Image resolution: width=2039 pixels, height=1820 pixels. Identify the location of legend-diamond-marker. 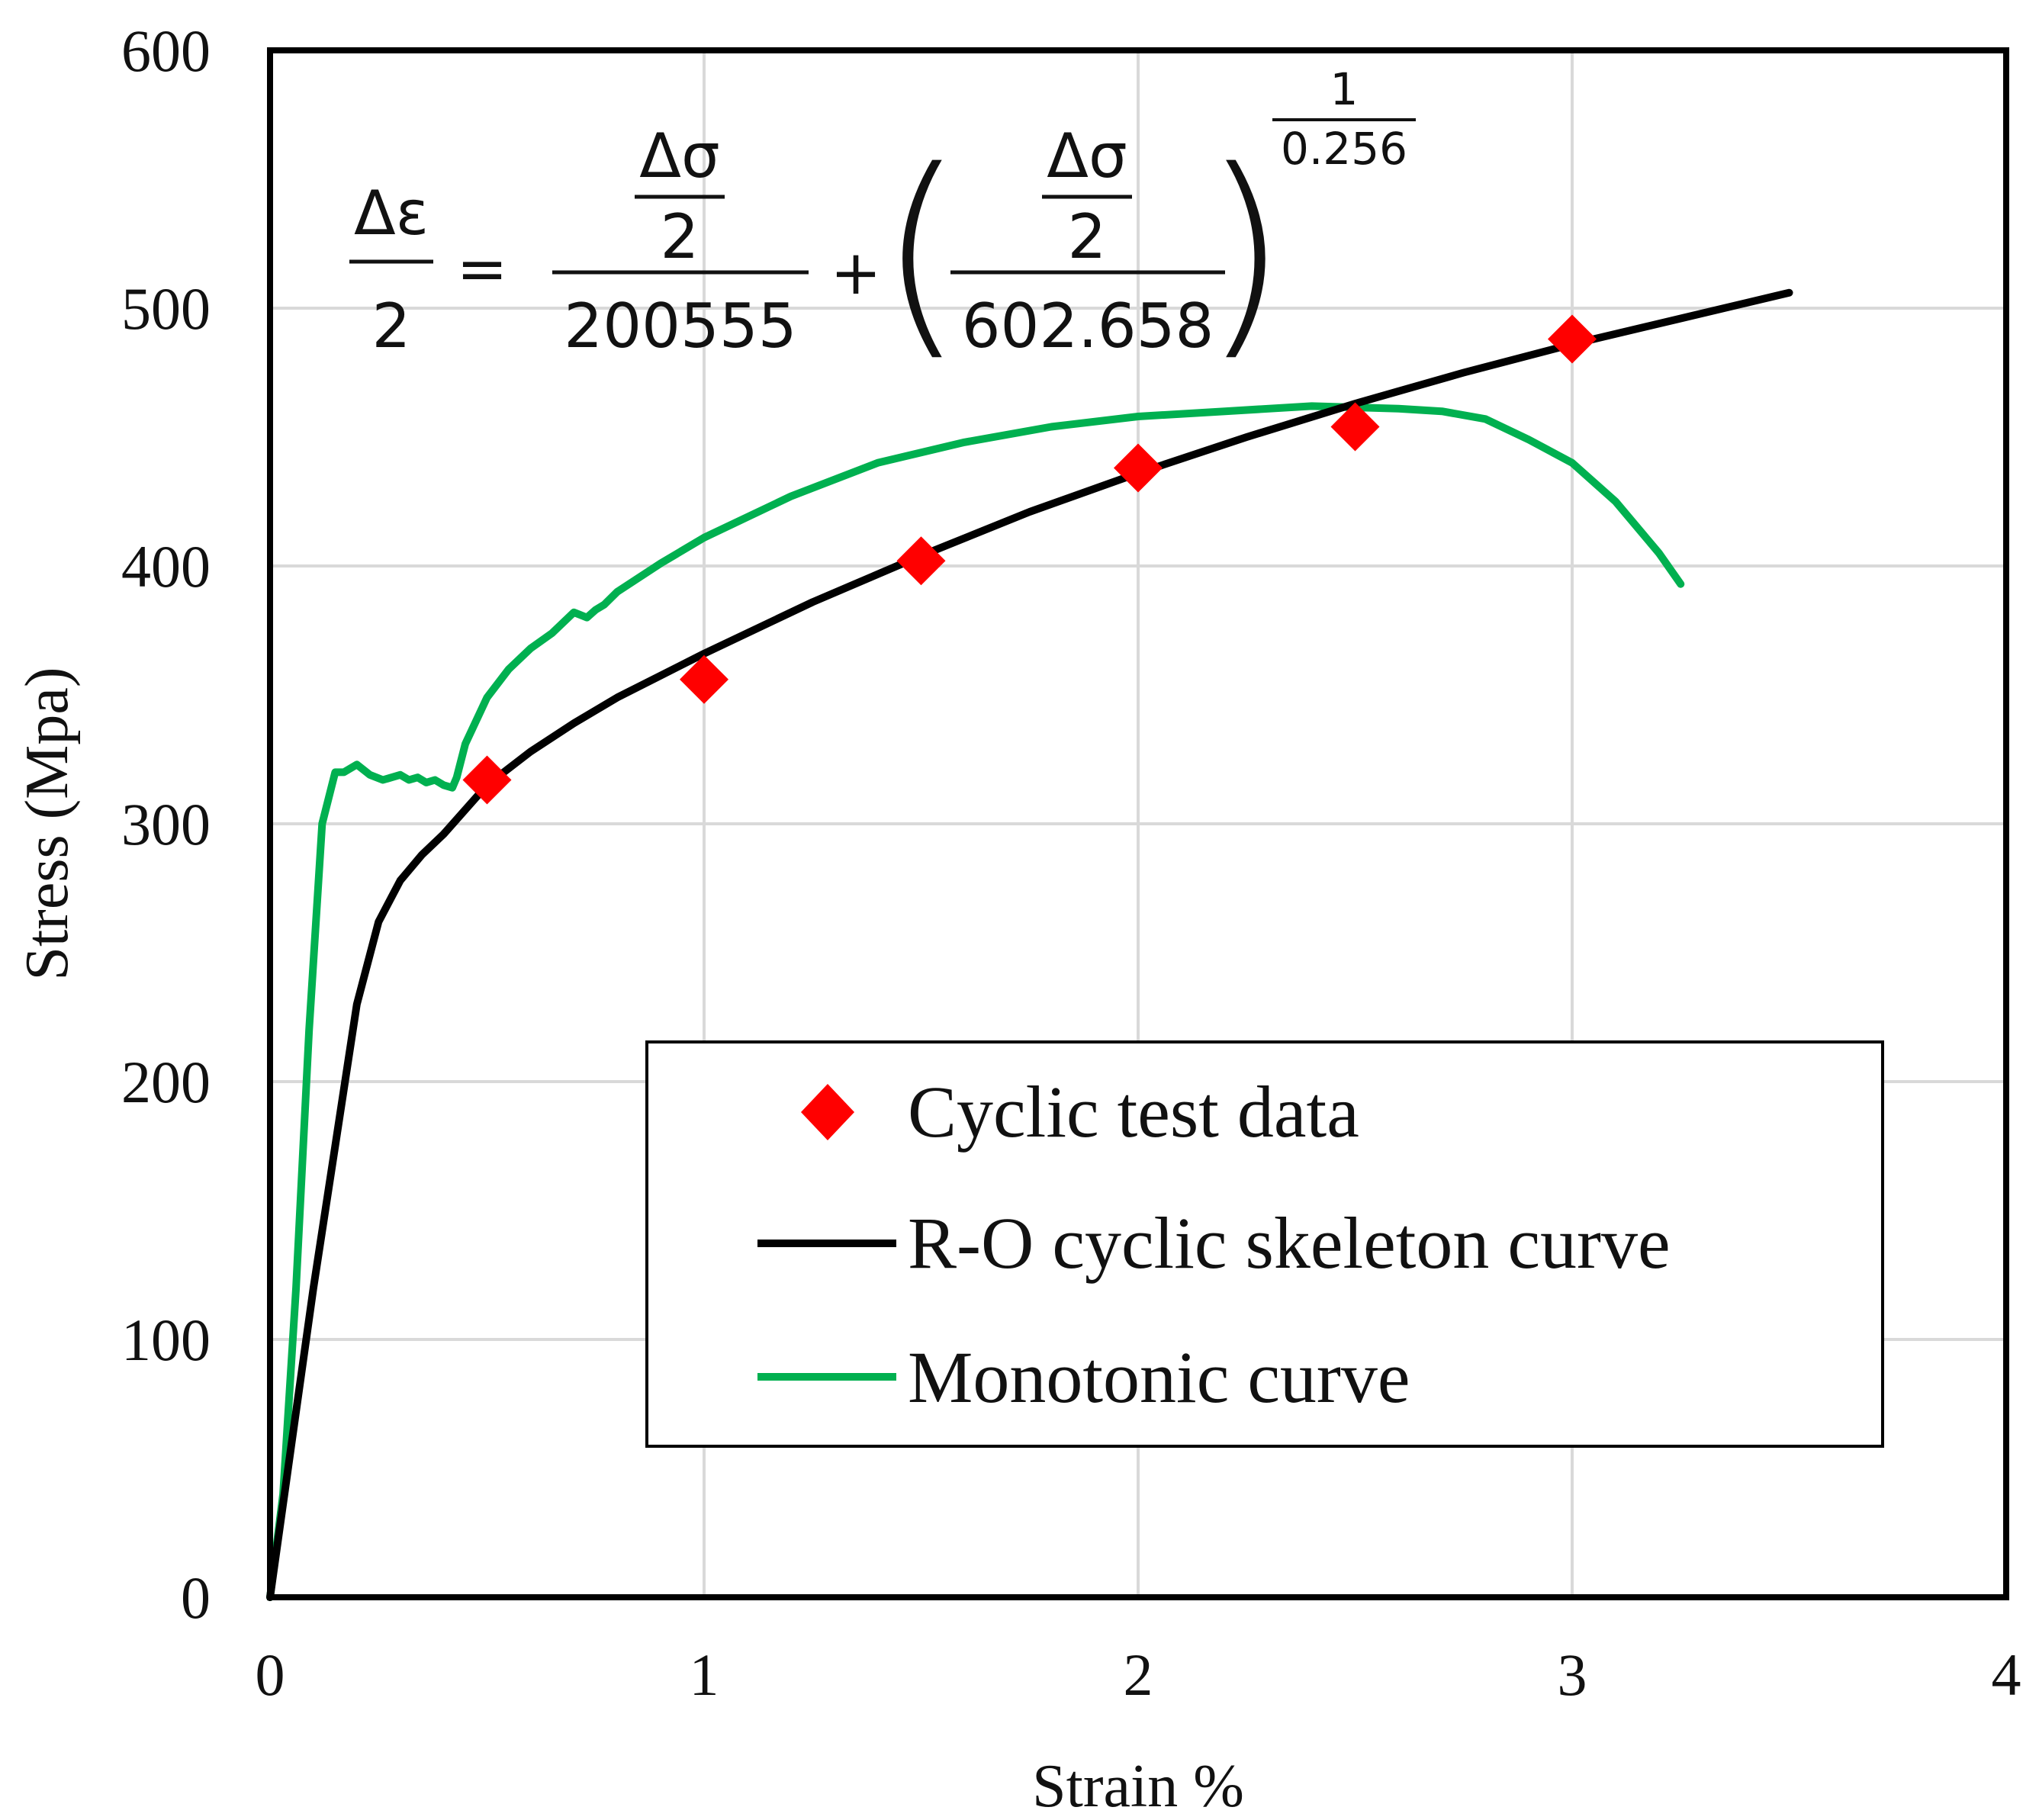
(827, 1112).